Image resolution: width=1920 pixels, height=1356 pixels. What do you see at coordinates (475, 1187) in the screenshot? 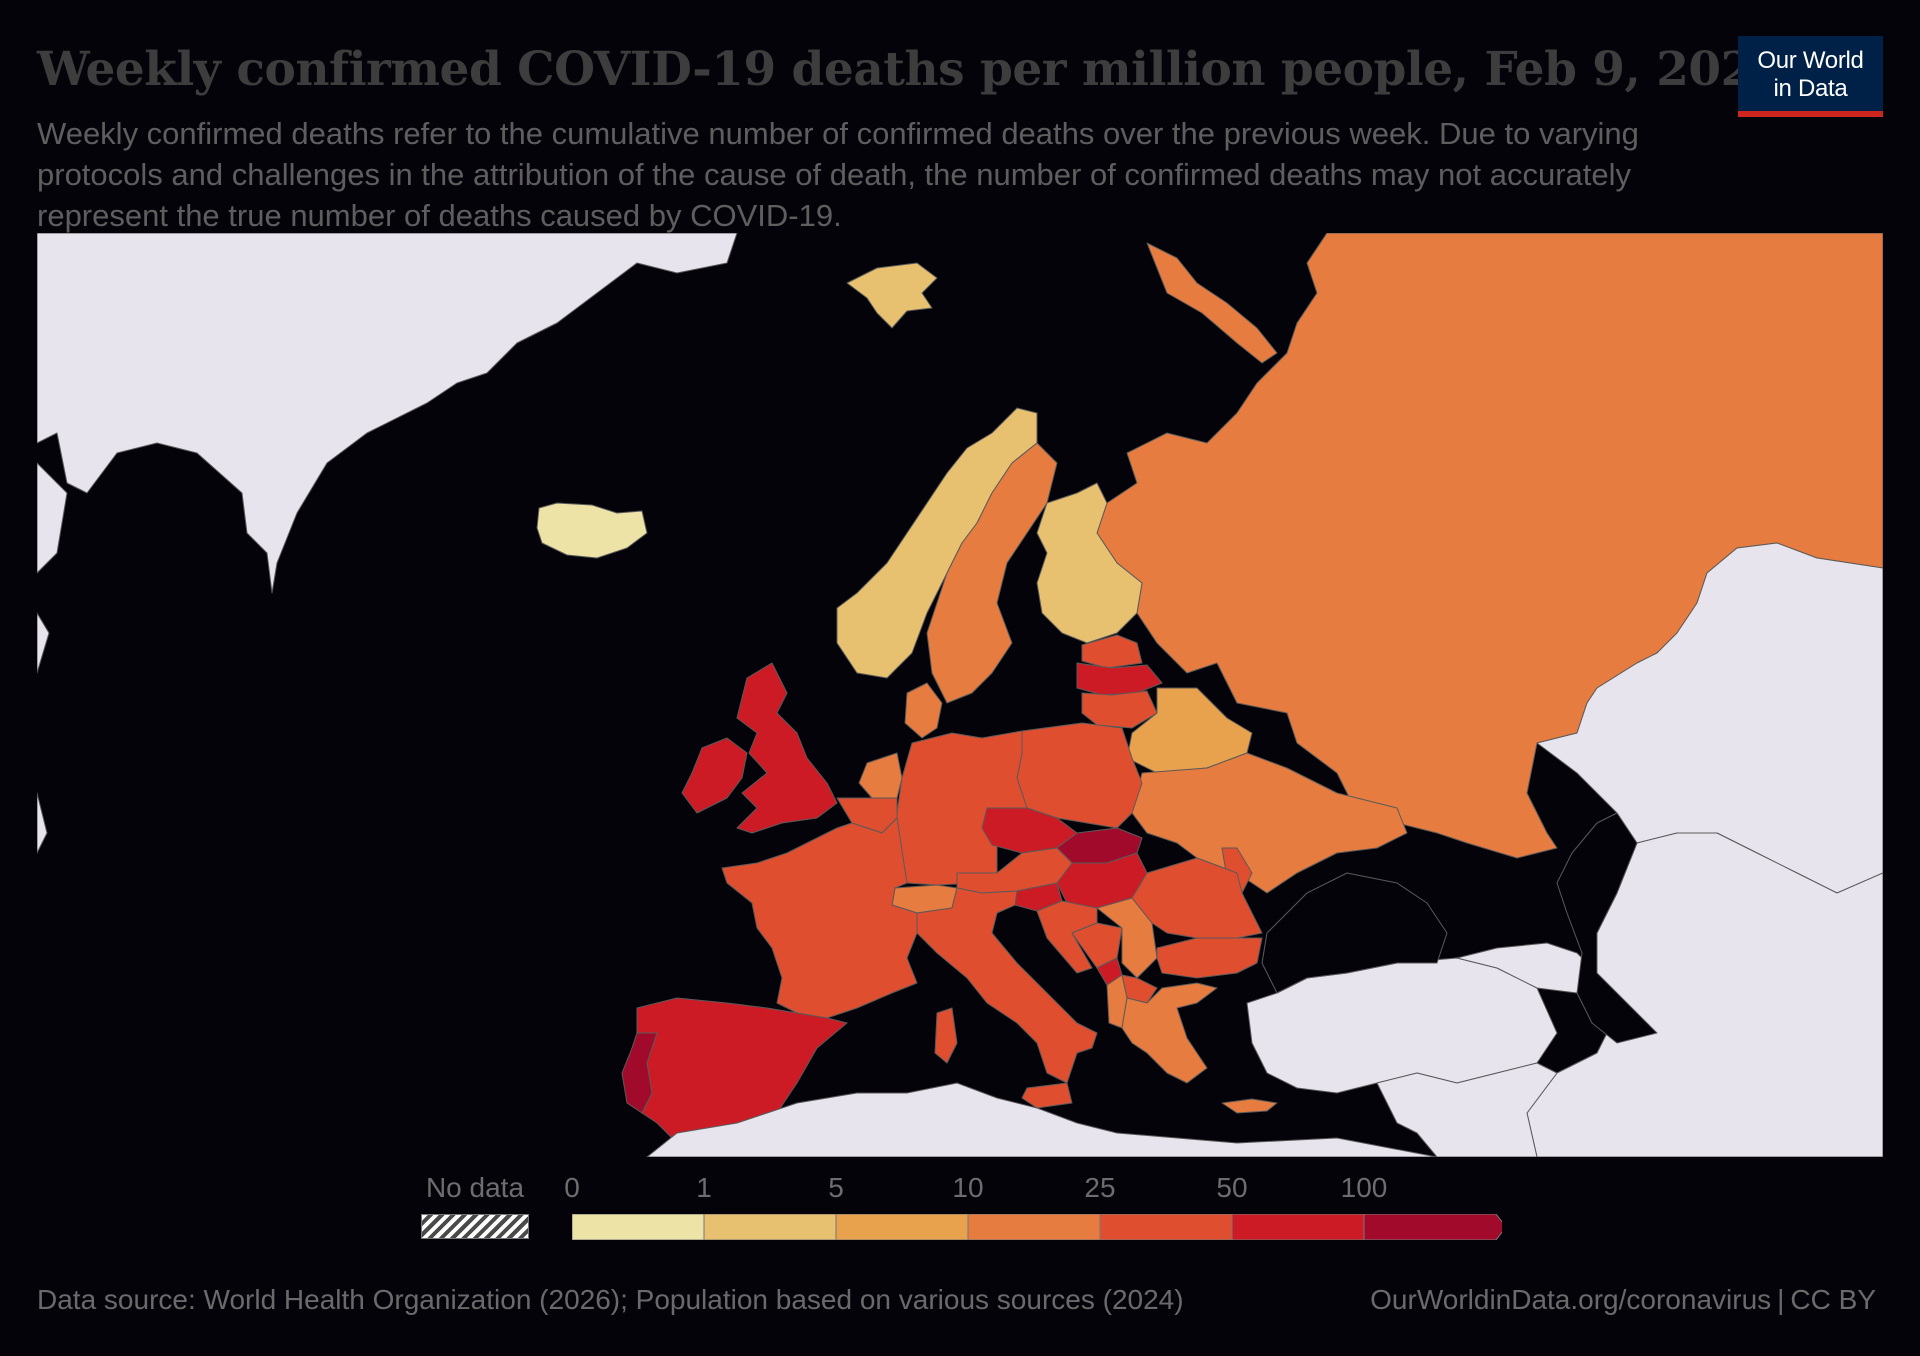
I see `legend-no-data-label: No data` at bounding box center [475, 1187].